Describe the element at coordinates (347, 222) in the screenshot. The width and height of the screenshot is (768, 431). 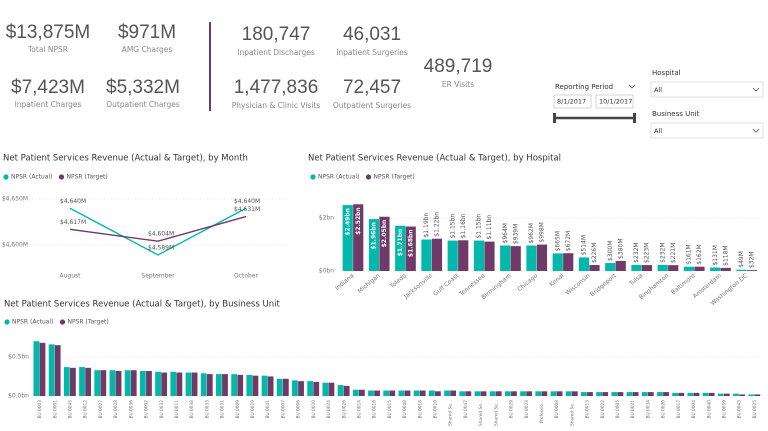
I see `data-label: $2.49bn` at that location.